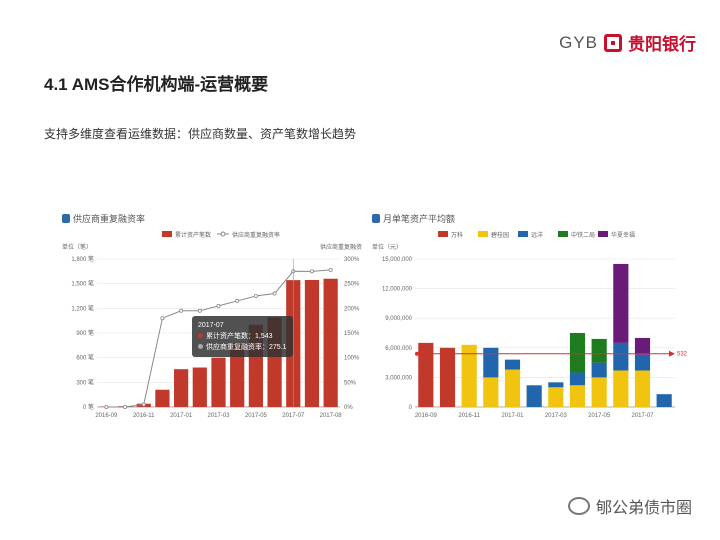 The width and height of the screenshot is (720, 540). I want to click on tooltip-row-1-text: 累计资产笔数：1,543, so click(239, 336).